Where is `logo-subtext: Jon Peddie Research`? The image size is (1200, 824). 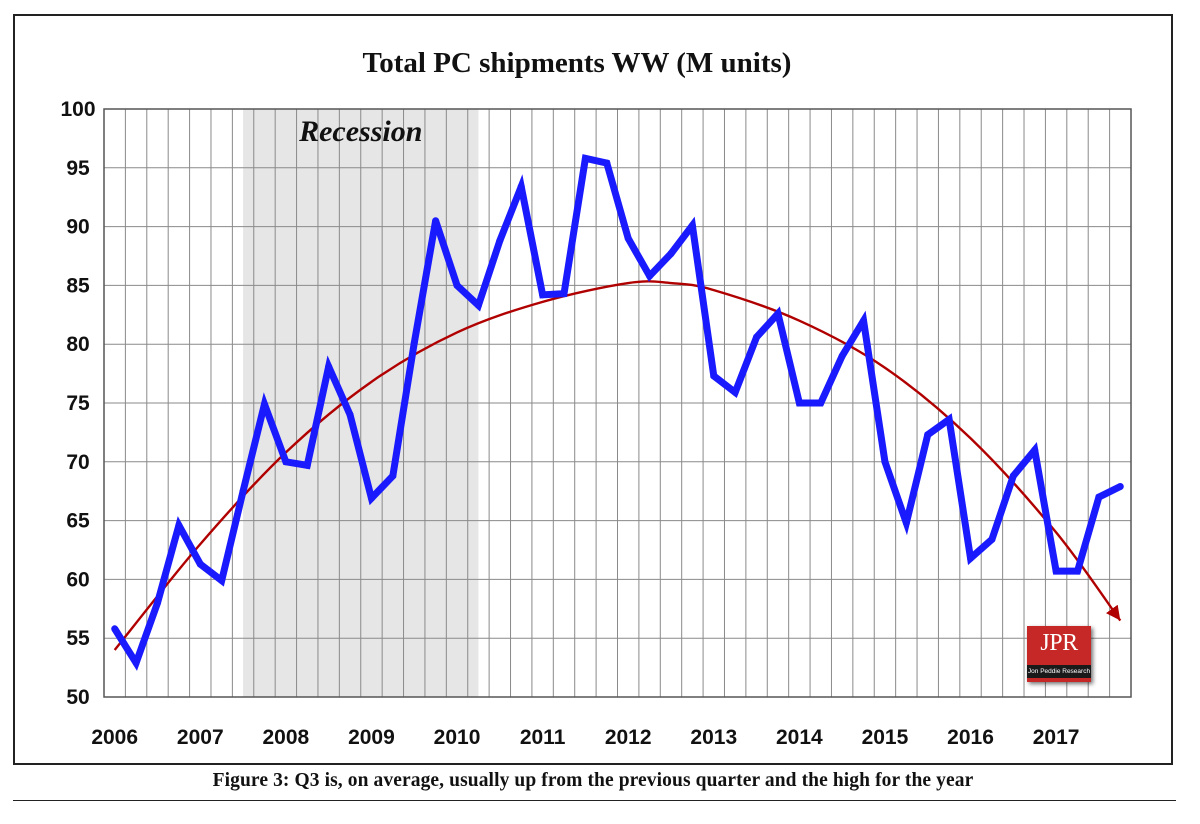 logo-subtext: Jon Peddie Research is located at coordinates (1059, 671).